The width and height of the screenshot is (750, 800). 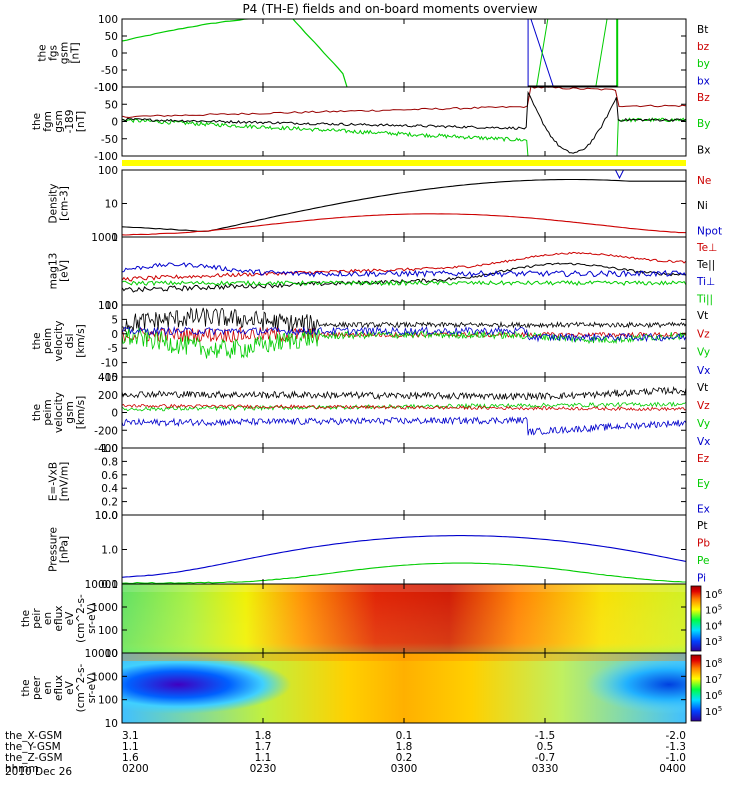 What do you see at coordinates (113, 349) in the screenshot?
I see `ytick-vel_dsl: -5` at bounding box center [113, 349].